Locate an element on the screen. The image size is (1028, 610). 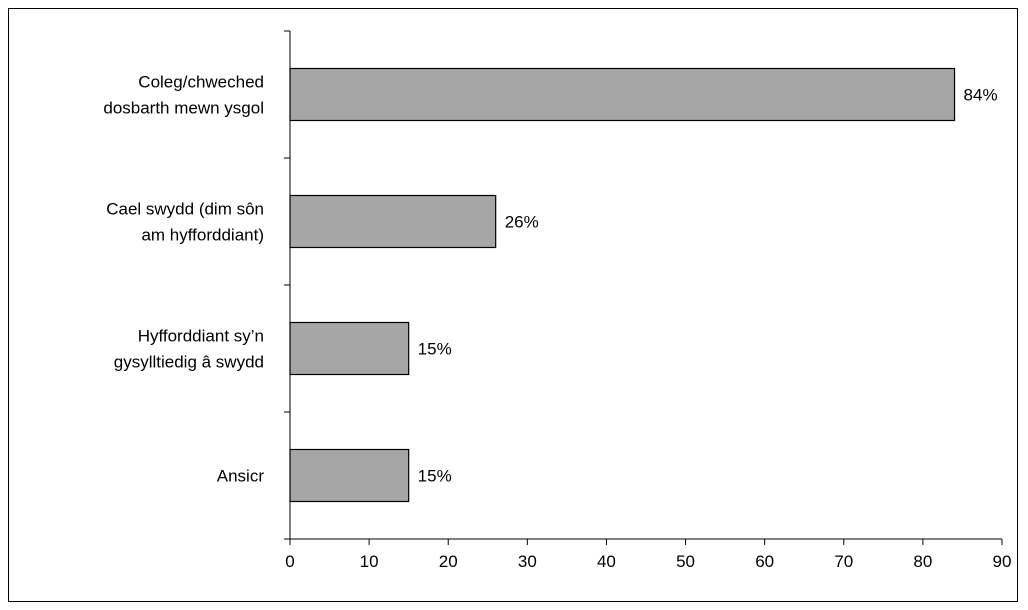
x-tick-label: 0 is located at coordinates (289, 561).